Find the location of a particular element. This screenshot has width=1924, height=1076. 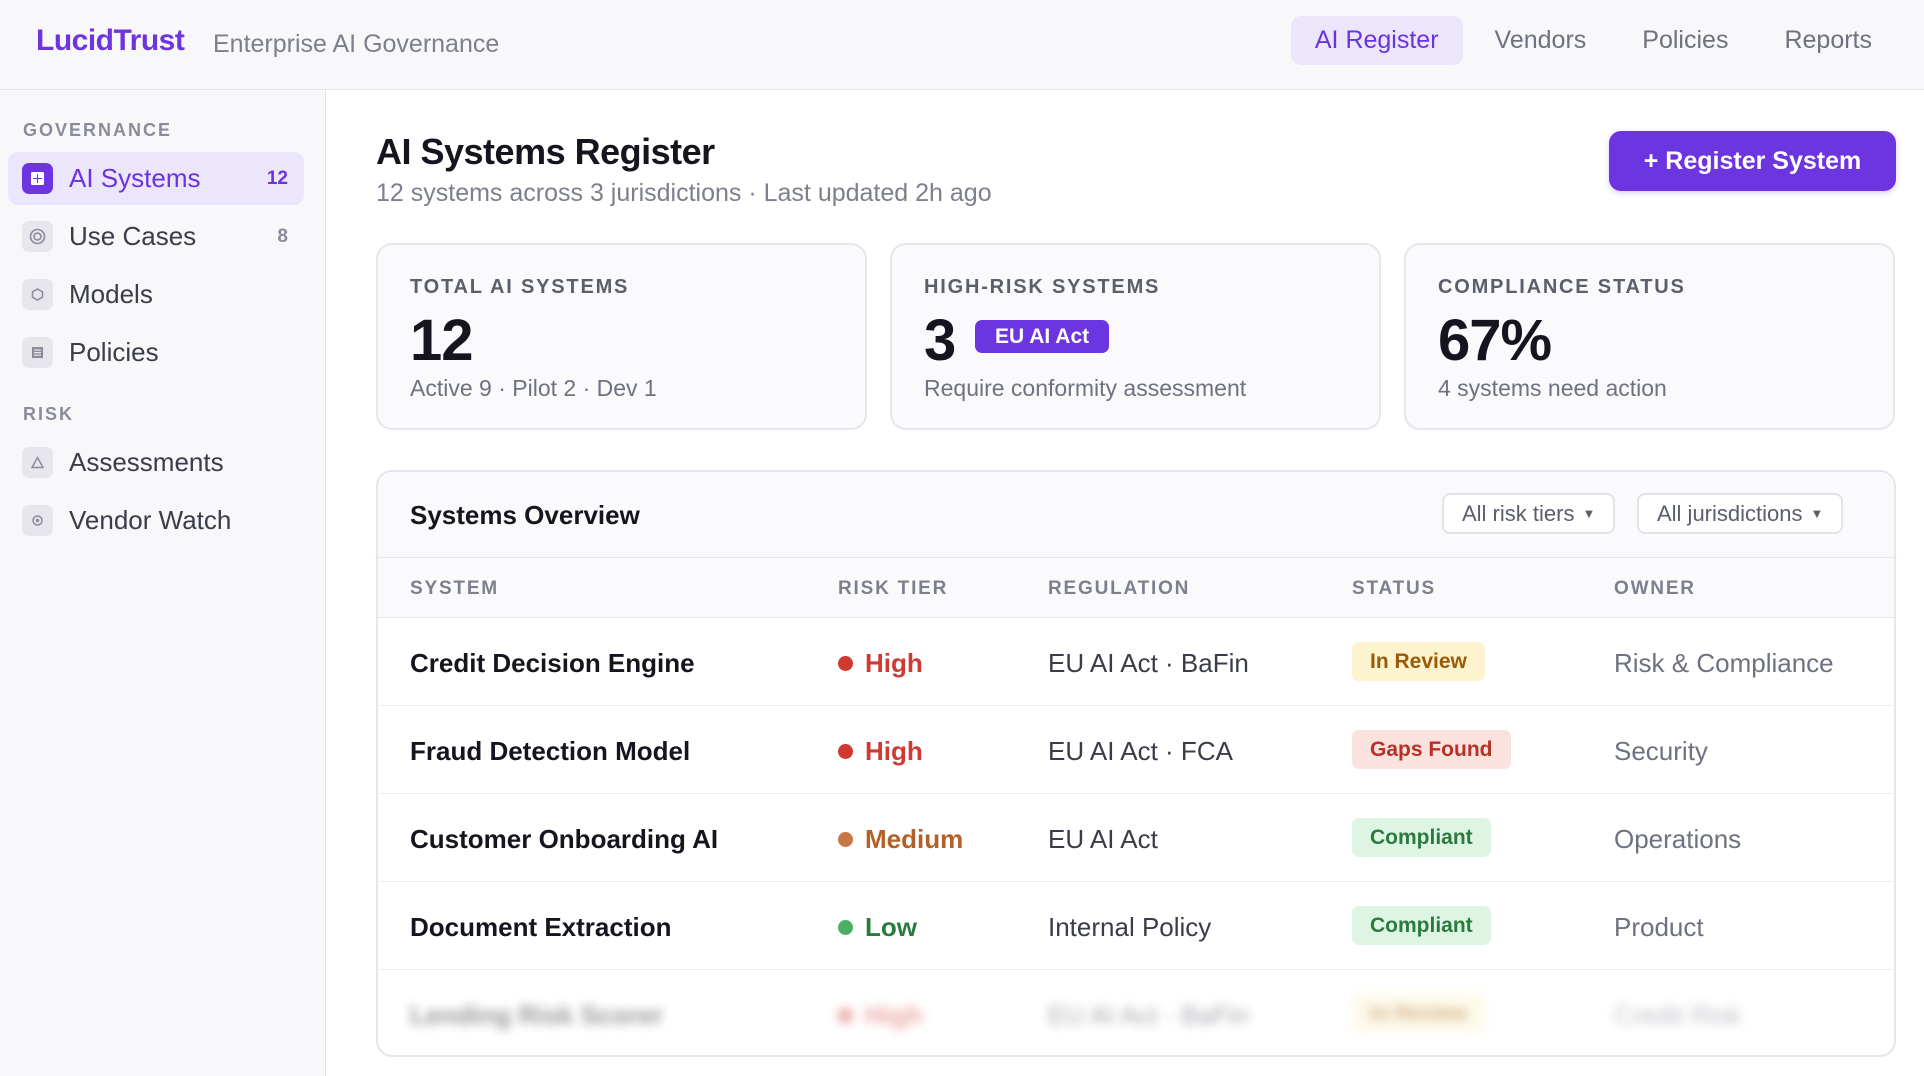

topnav-reports: Reports is located at coordinates (1828, 40).